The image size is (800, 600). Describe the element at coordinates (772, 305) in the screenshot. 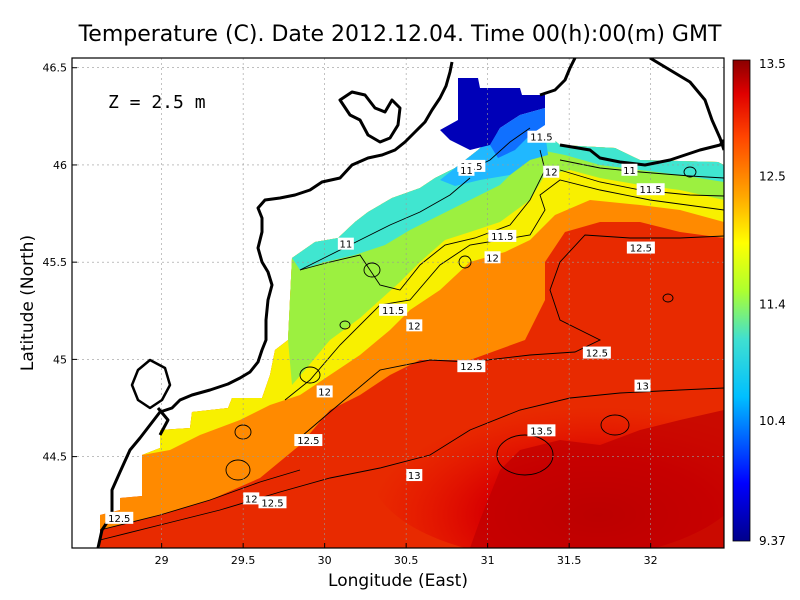

I see `colorbar-label-2: 11.4` at that location.